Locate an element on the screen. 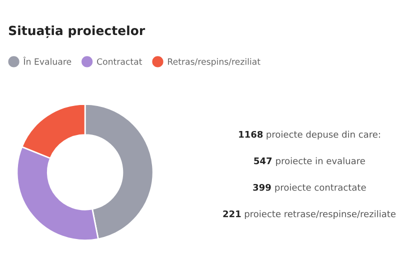  legend-label: În Evaluare is located at coordinates (47, 60).